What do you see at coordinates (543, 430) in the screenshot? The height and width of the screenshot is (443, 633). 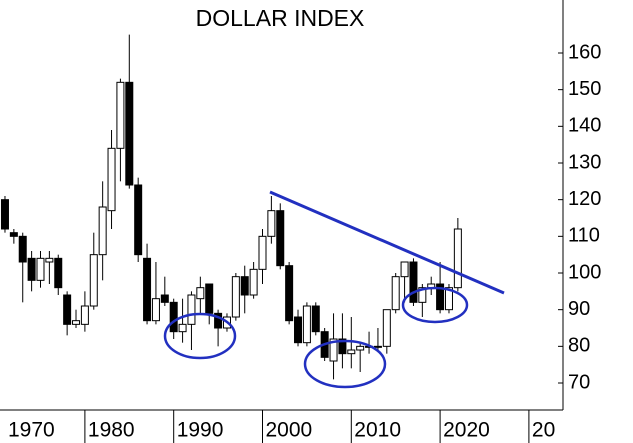 I see `x-tick-label: 20` at bounding box center [543, 430].